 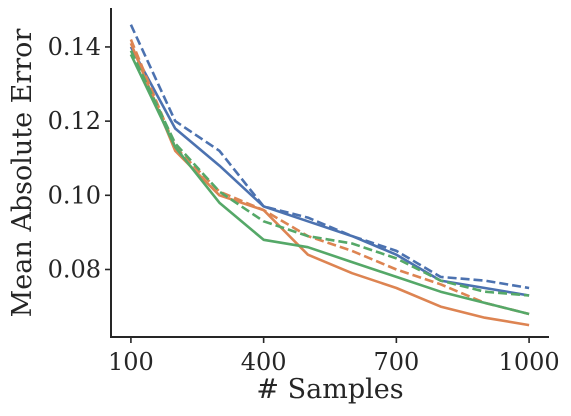 I want to click on y-tick-label: 0.14, so click(x=74, y=47).